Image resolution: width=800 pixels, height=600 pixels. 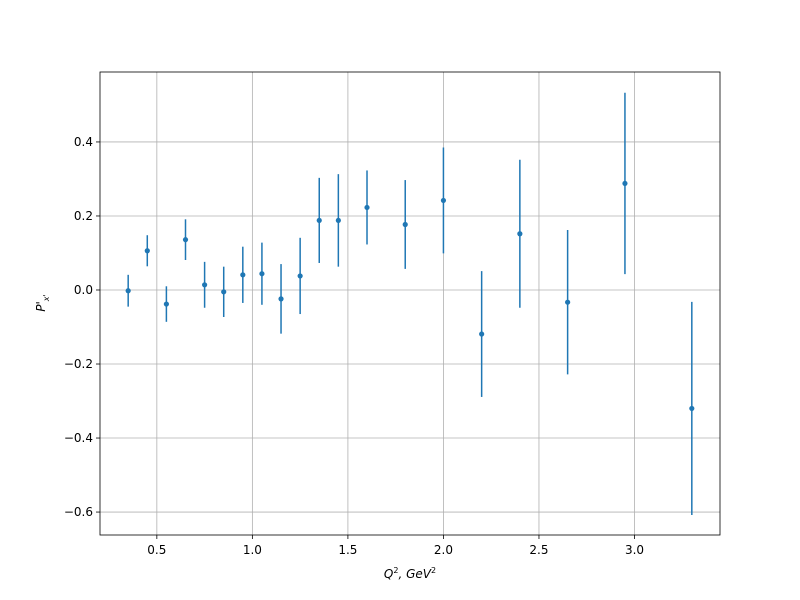 What do you see at coordinates (83, 216) in the screenshot?
I see `y-tick-label: 0.2` at bounding box center [83, 216].